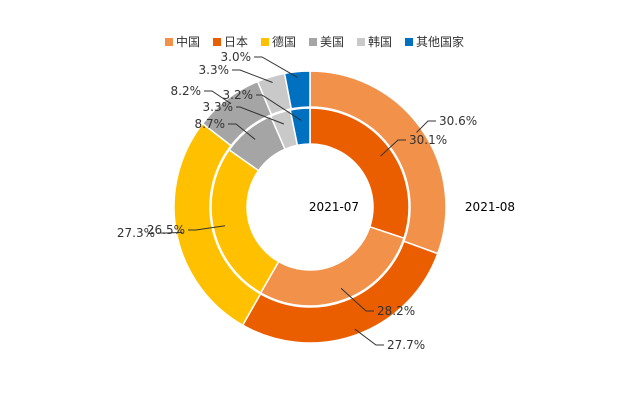 The width and height of the screenshot is (620, 413). What do you see at coordinates (440, 41) in the screenshot?
I see `legend-label-6: 其他国家` at bounding box center [440, 41].